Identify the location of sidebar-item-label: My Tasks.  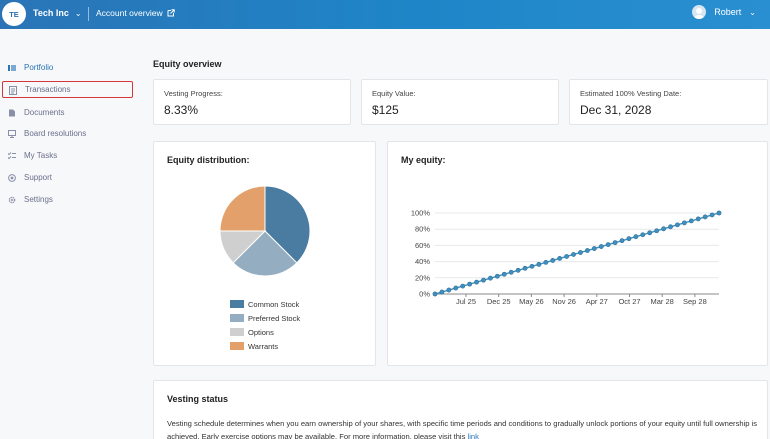
(41, 155).